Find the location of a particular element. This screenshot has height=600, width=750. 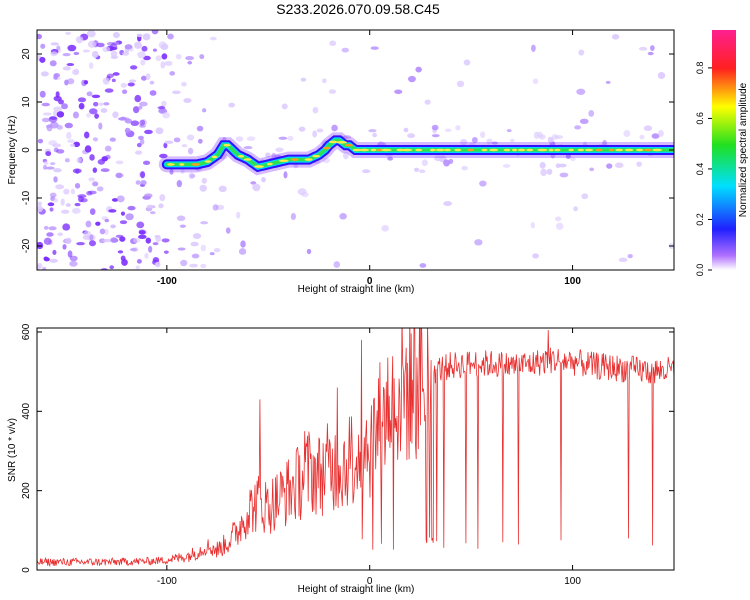

colorbar-tick-label: 0.8 is located at coordinates (700, 68).